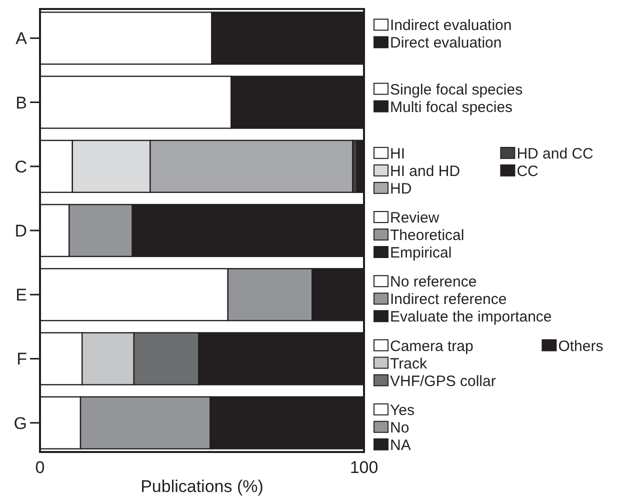 The image size is (620, 496). Describe the element at coordinates (421, 253) in the screenshot. I see `legend-label: Empirical` at that location.